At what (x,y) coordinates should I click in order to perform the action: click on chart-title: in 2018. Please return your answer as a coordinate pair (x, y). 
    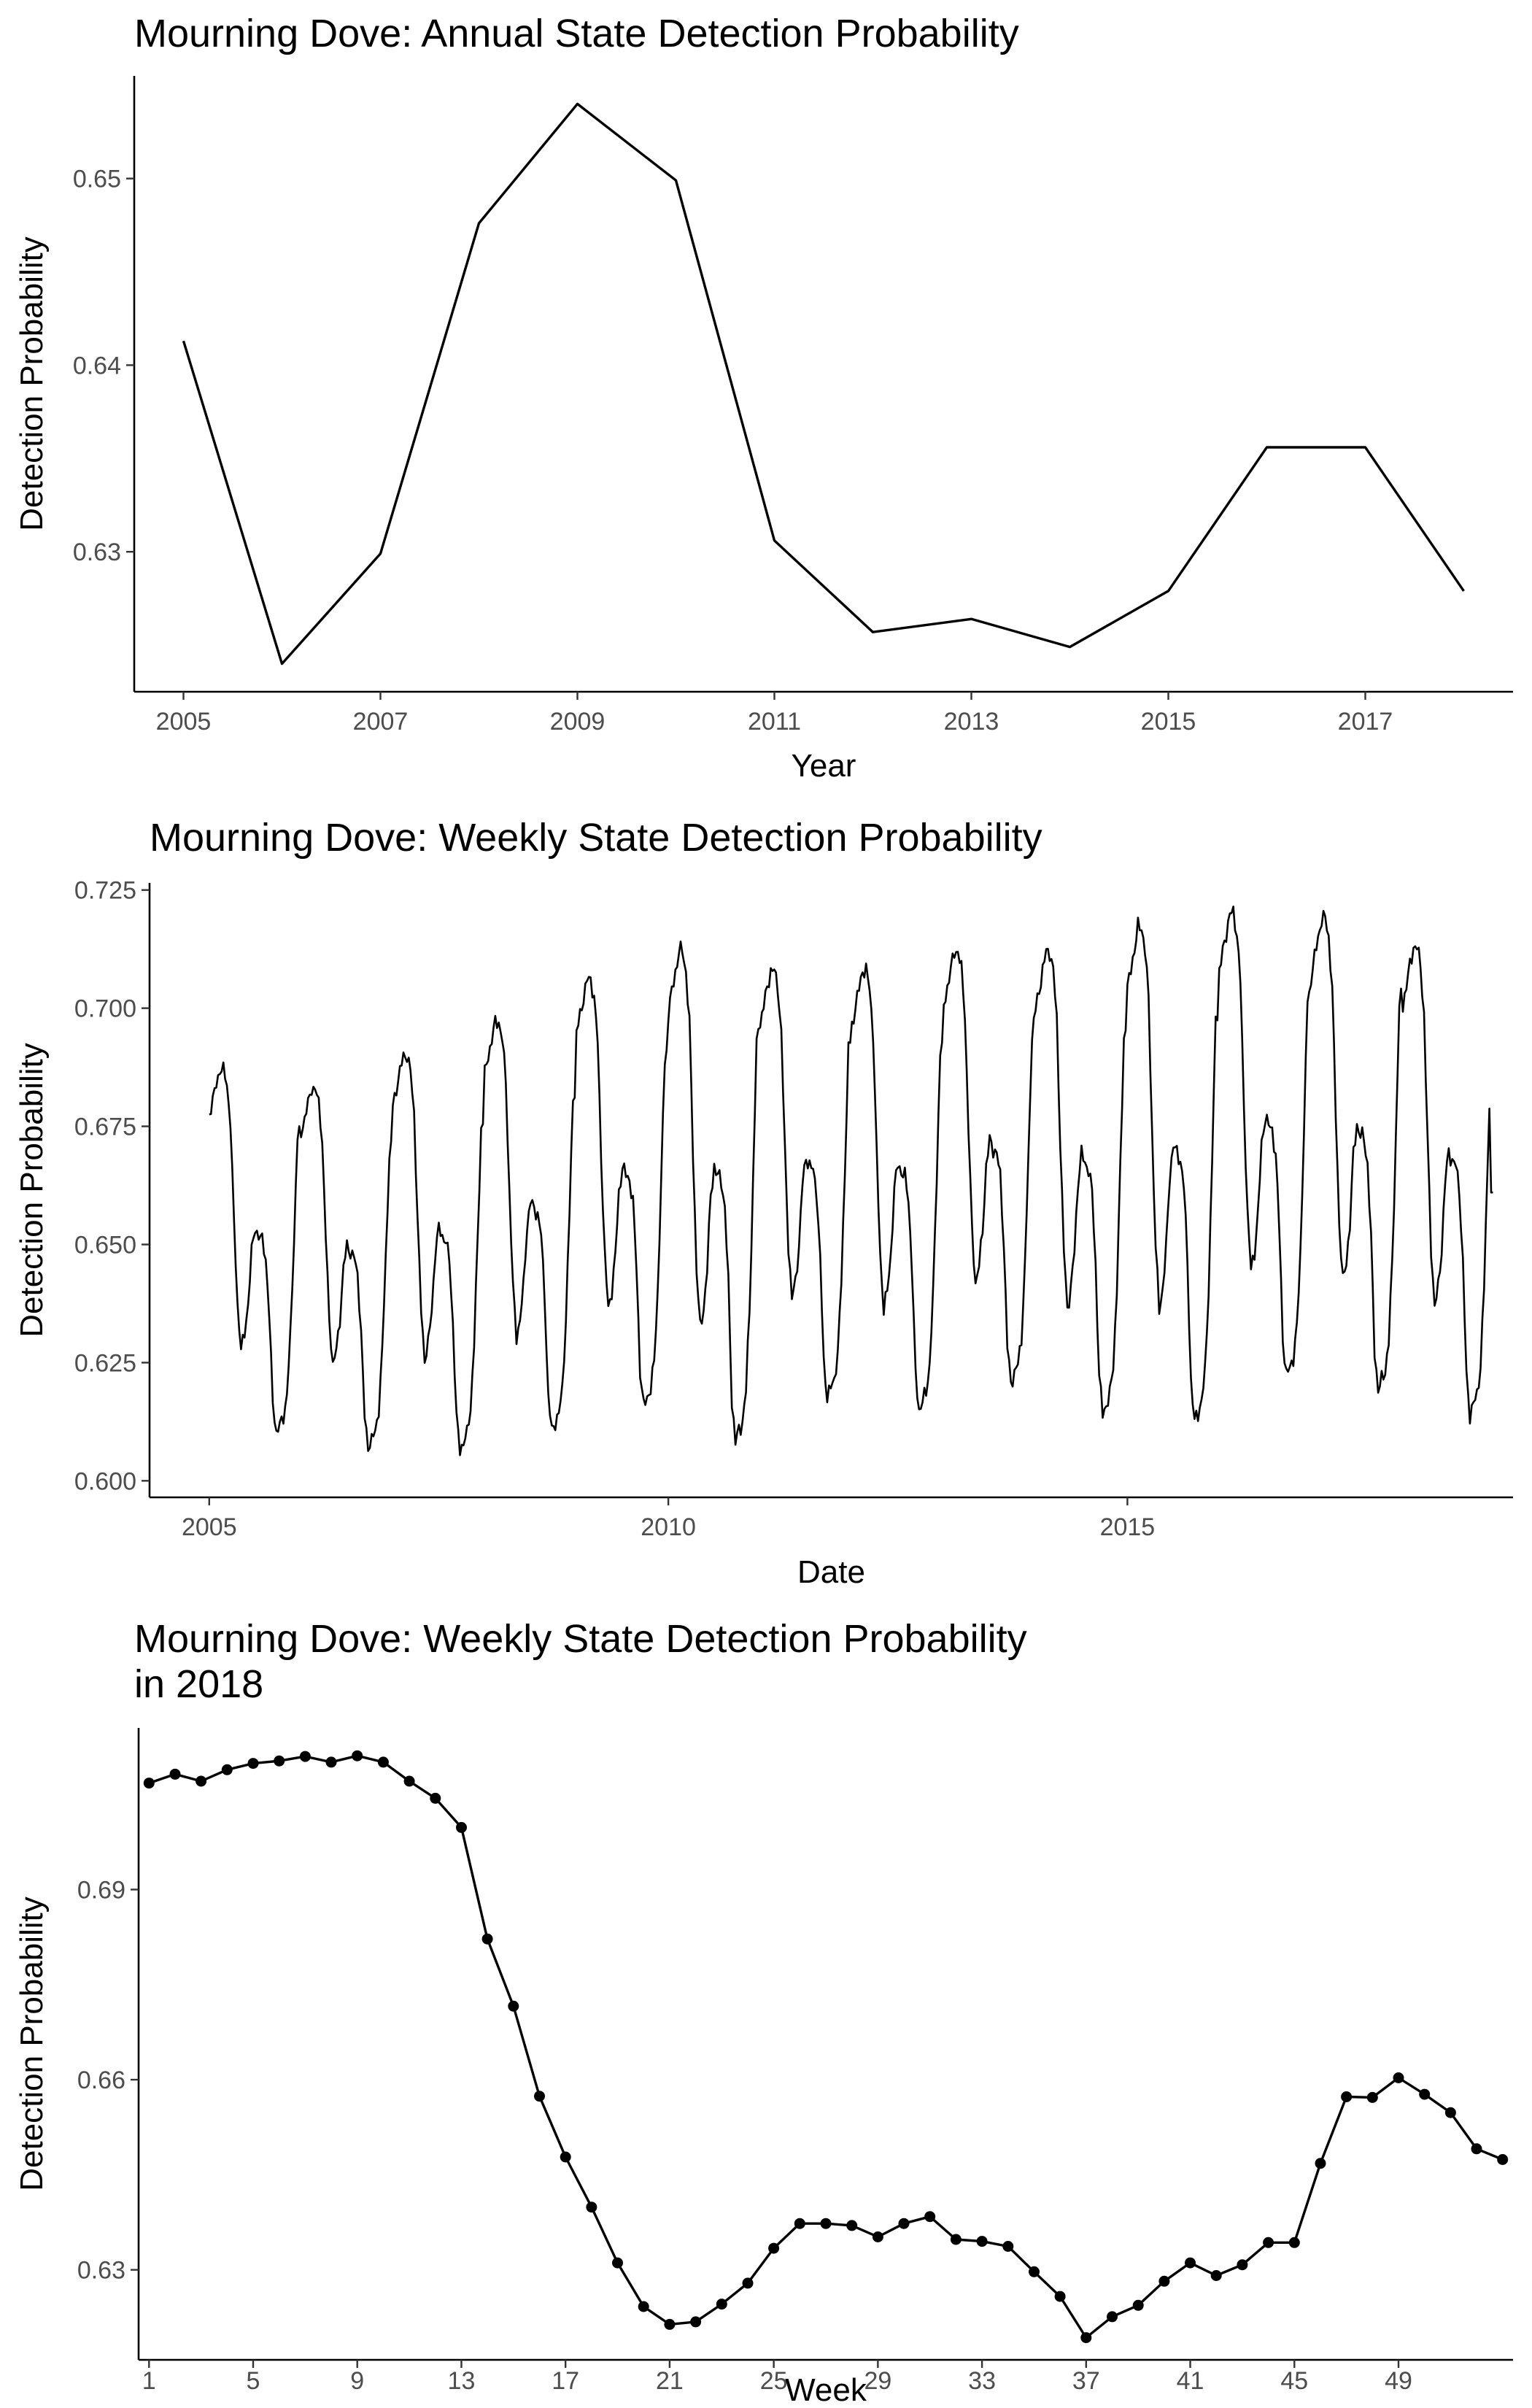
    Looking at the image, I should click on (199, 1684).